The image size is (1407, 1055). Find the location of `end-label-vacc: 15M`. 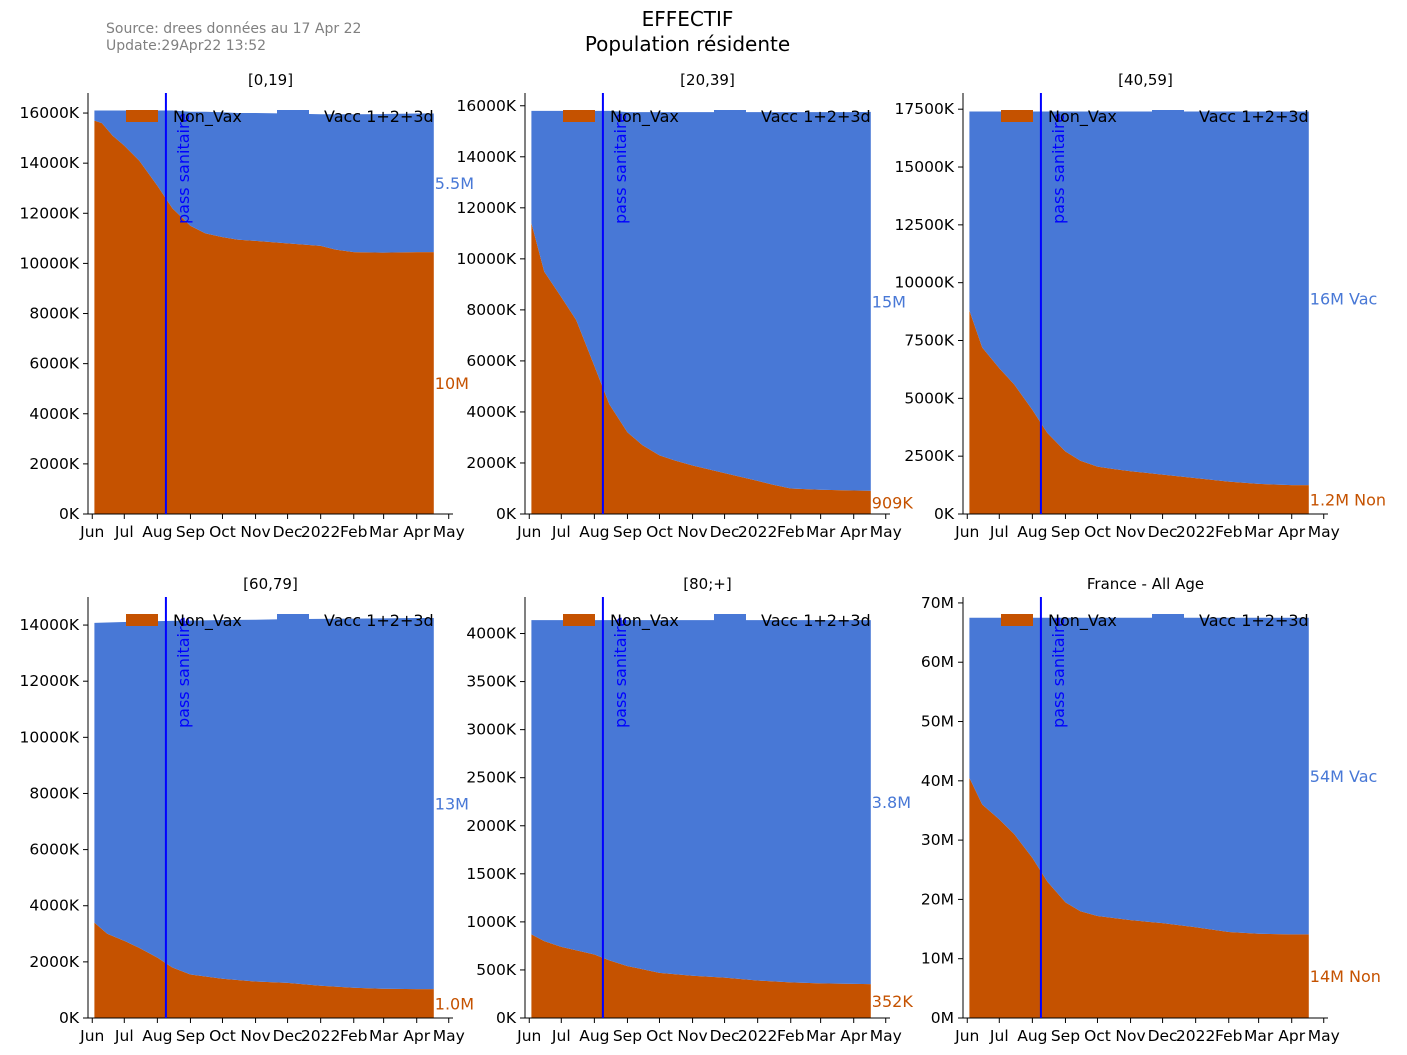

end-label-vacc: 15M is located at coordinates (889, 301).